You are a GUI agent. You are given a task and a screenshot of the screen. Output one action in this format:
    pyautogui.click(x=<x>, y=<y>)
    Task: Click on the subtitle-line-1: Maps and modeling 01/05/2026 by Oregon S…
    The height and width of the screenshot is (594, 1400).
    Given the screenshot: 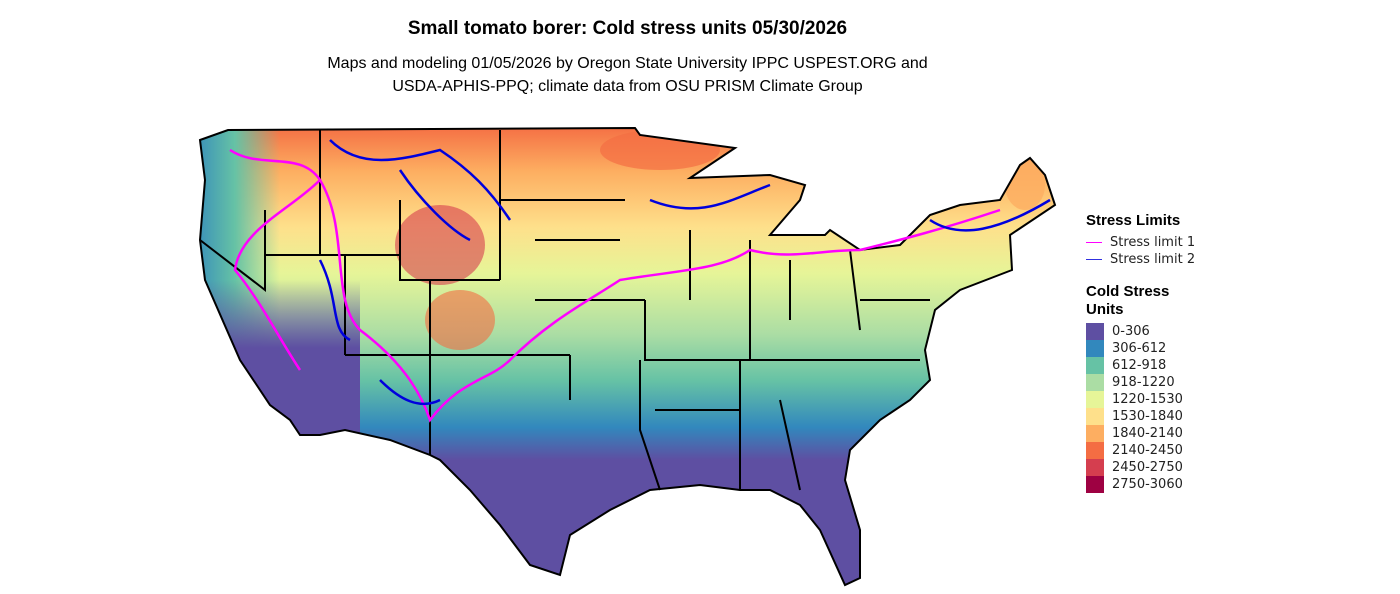 What is the action you would take?
    pyautogui.click(x=627, y=63)
    